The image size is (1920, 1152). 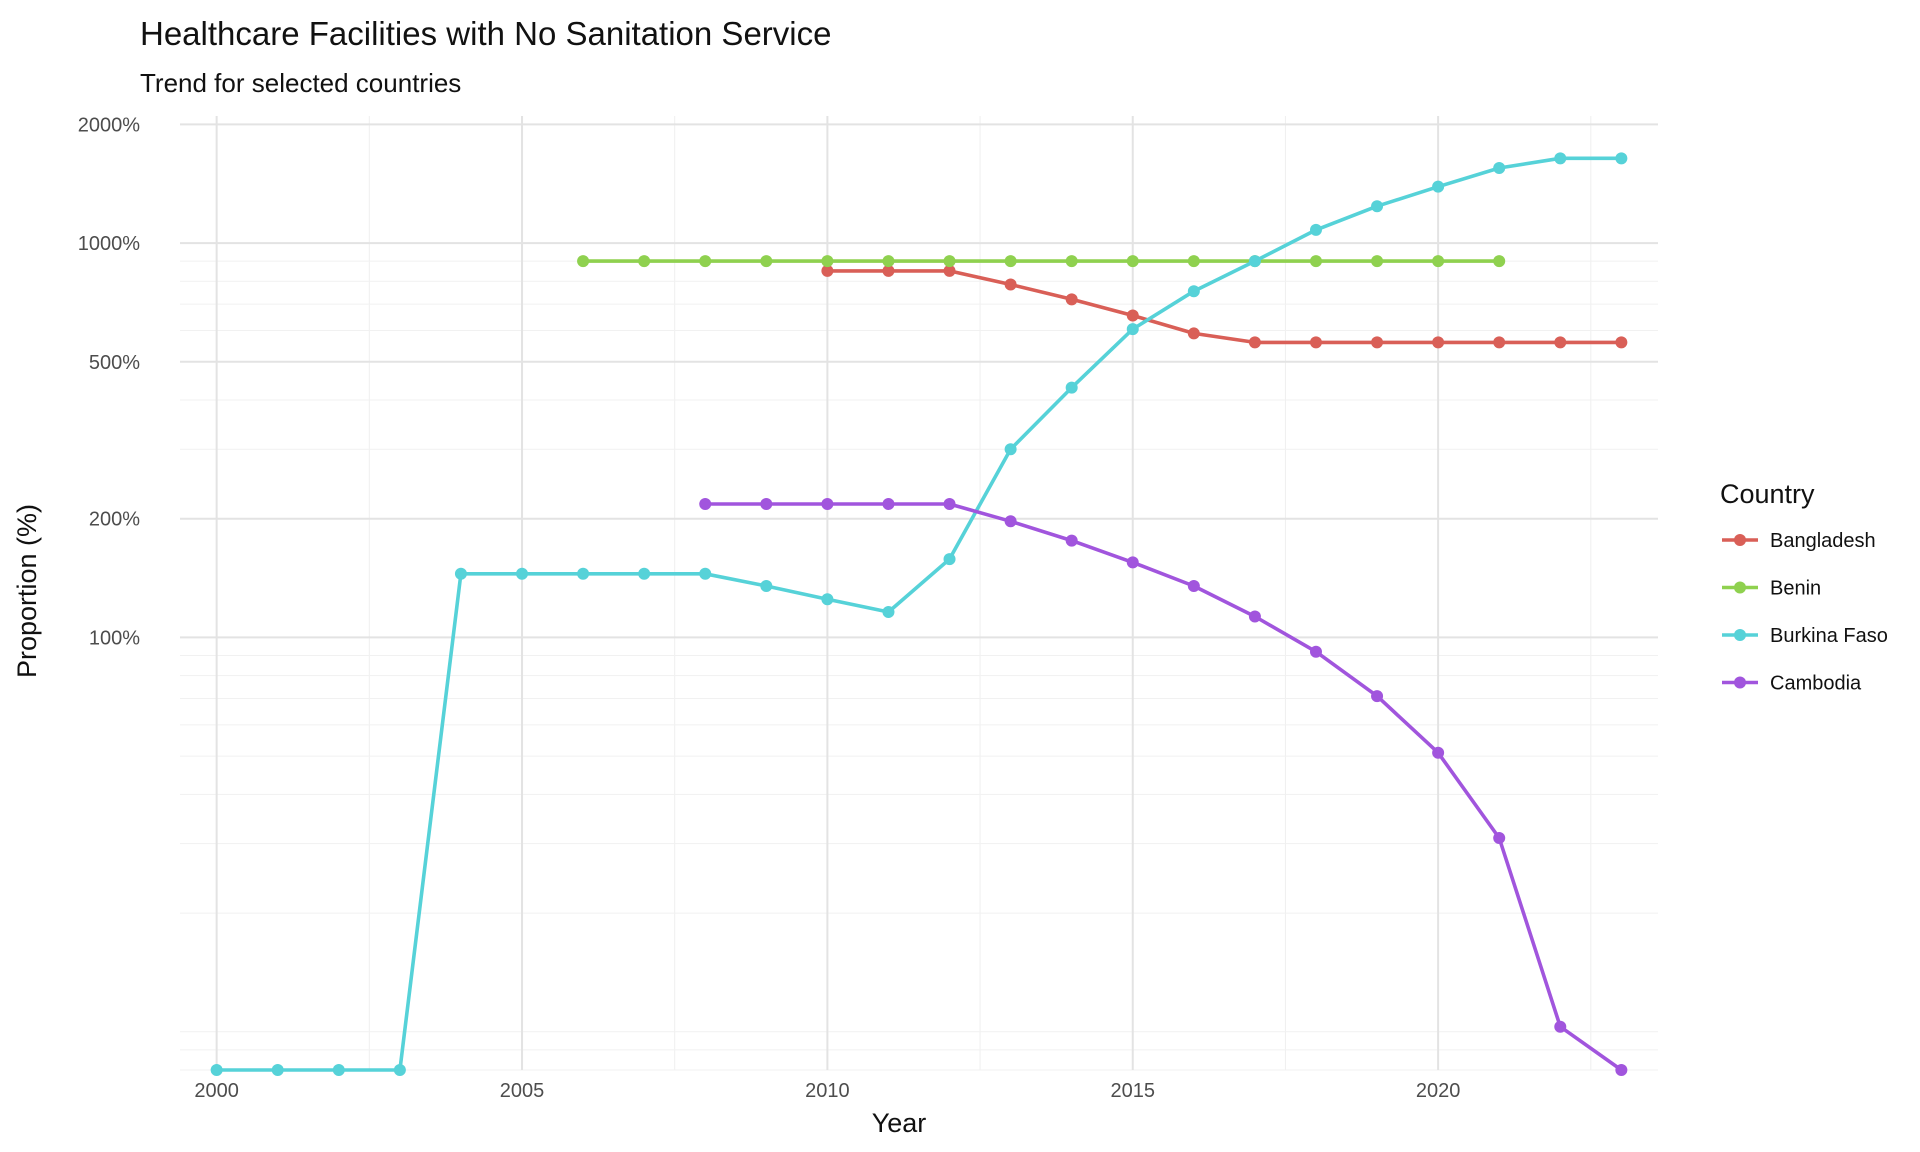 I want to click on legend-item-benin: Benin, so click(x=1771, y=589).